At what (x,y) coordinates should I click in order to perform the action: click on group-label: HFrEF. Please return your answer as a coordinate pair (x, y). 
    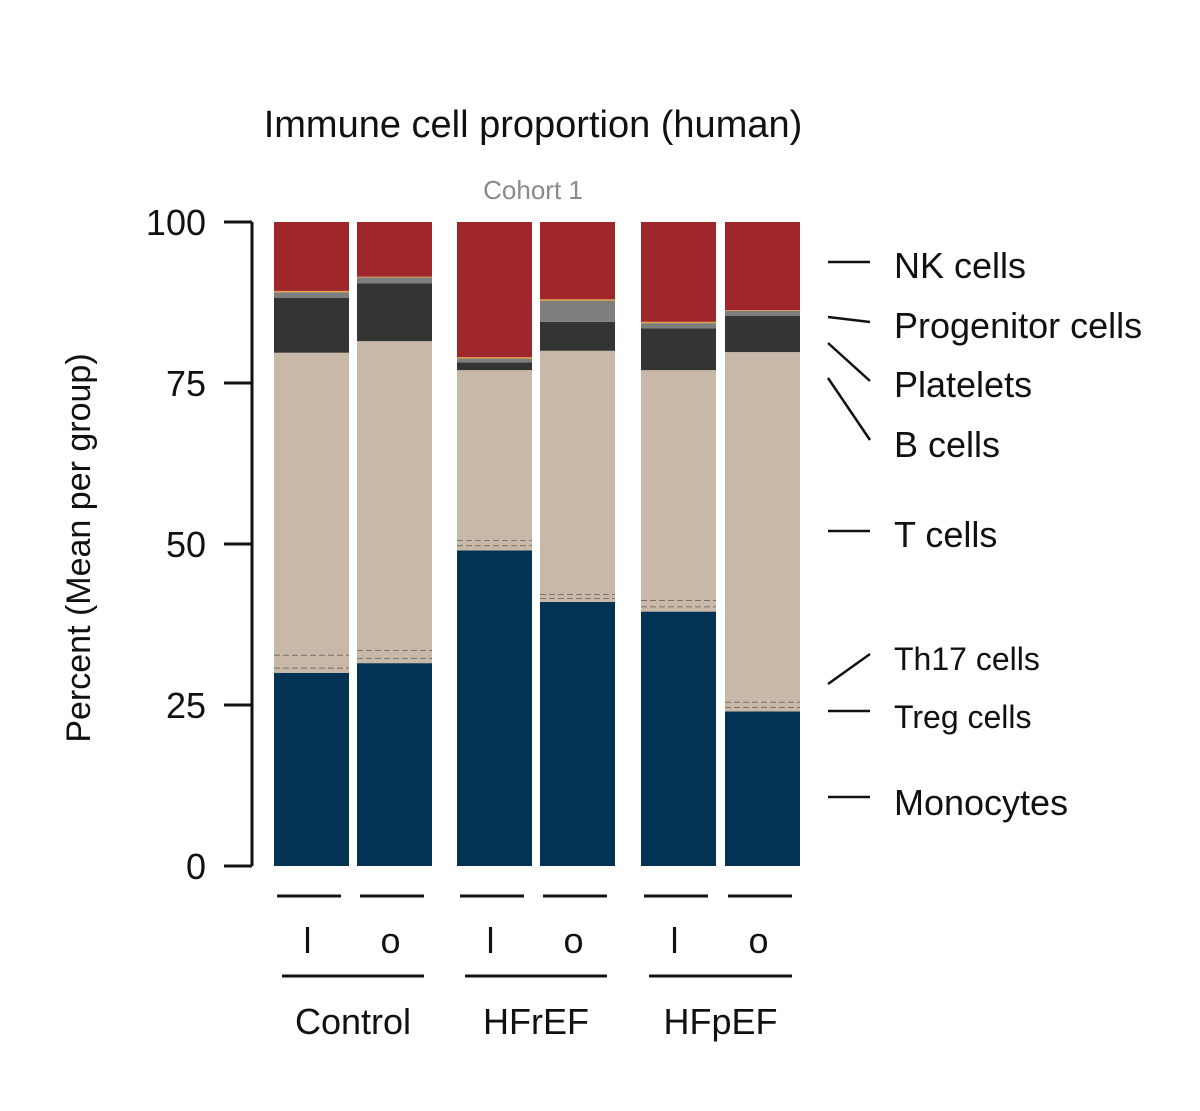
    Looking at the image, I should click on (536, 1021).